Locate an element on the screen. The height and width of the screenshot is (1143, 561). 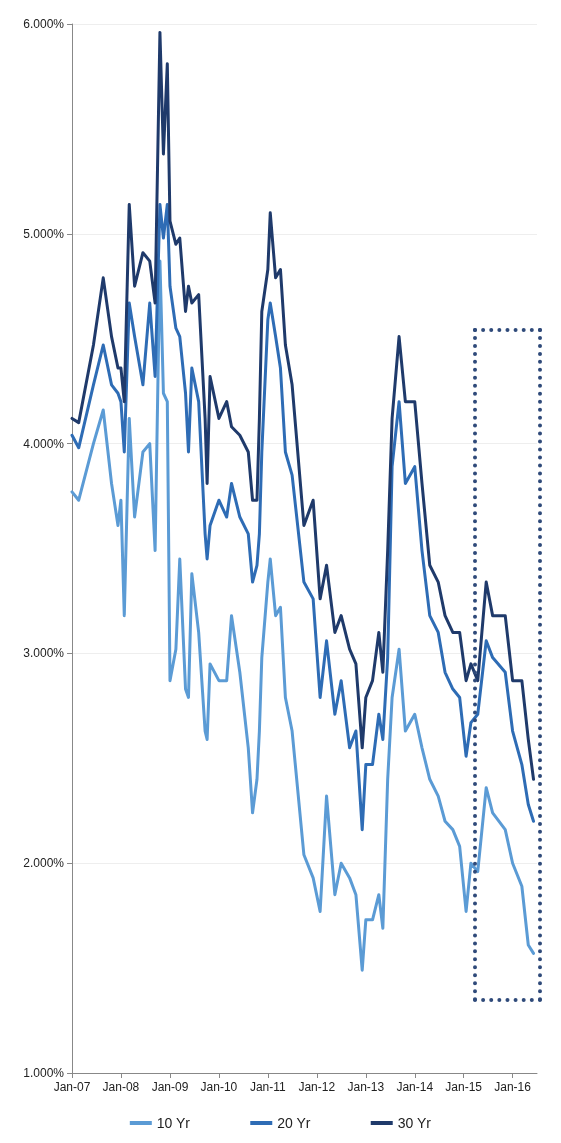
x-tick-label: Jan-11 is located at coordinates (268, 1087).